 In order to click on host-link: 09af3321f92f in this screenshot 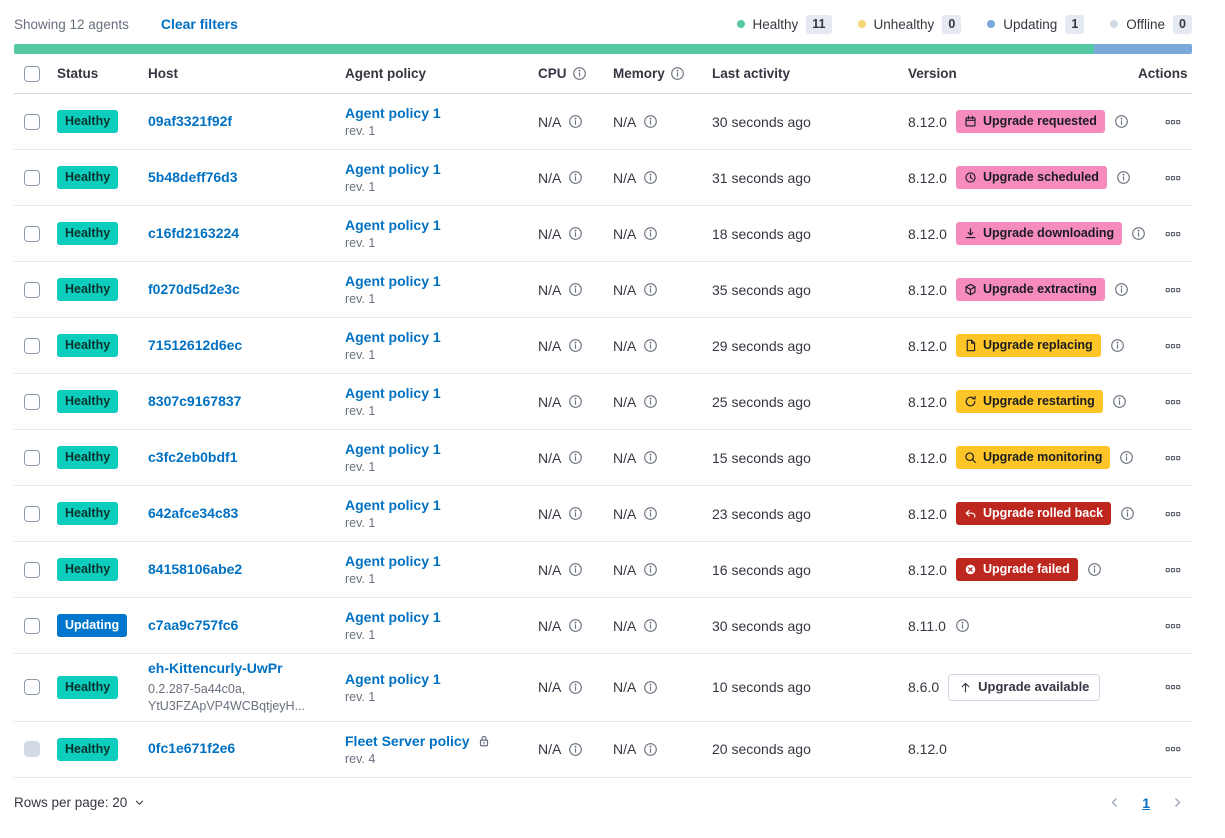, I will do `click(190, 120)`.